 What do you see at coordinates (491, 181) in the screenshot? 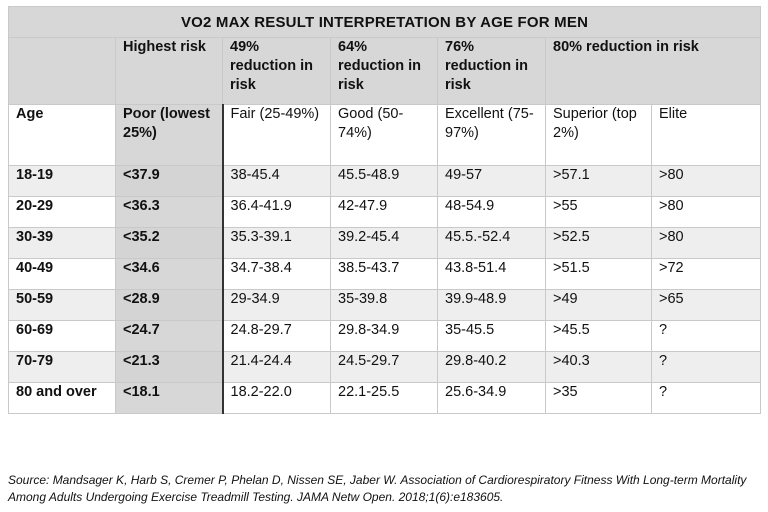
I see `excellent-cell: 49-57` at bounding box center [491, 181].